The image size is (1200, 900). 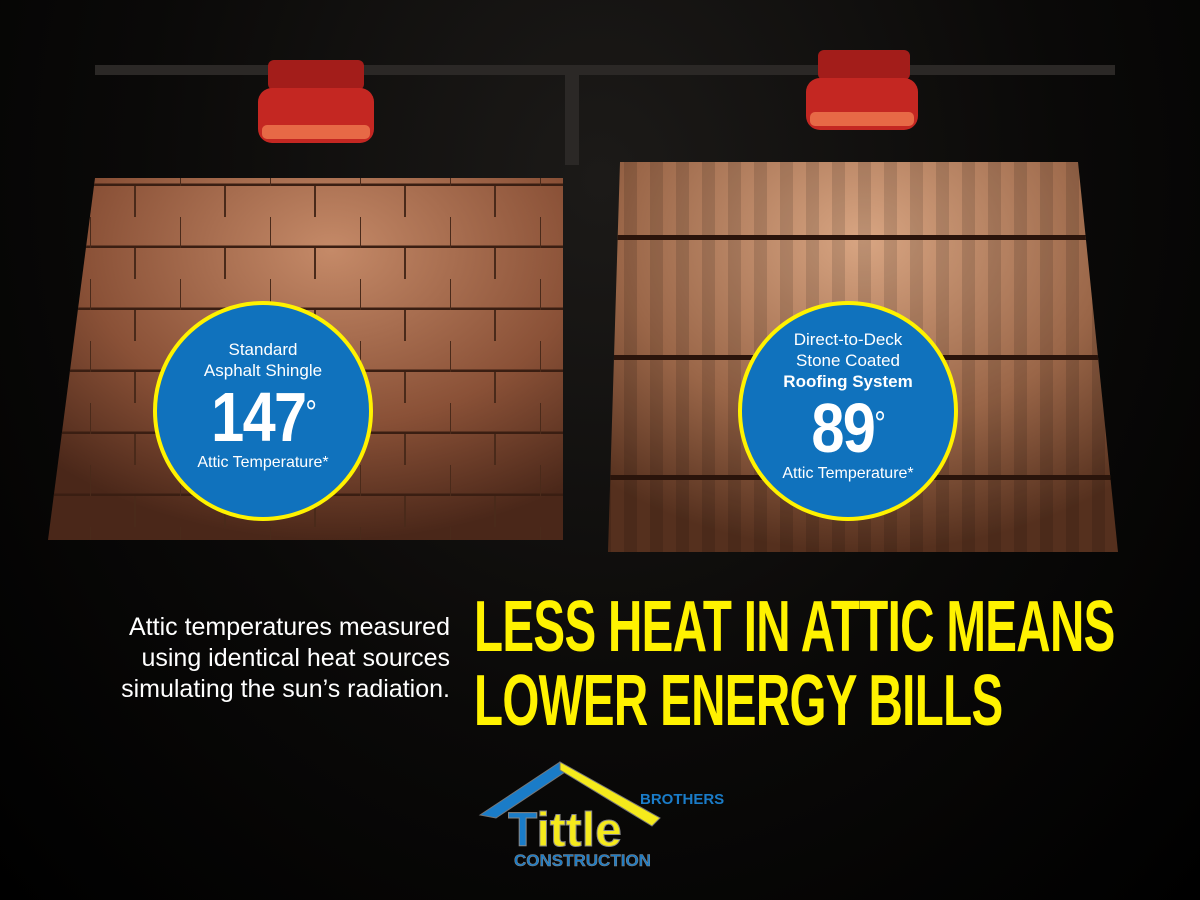 What do you see at coordinates (848, 381) in the screenshot?
I see `badge-label-line: Roofing System` at bounding box center [848, 381].